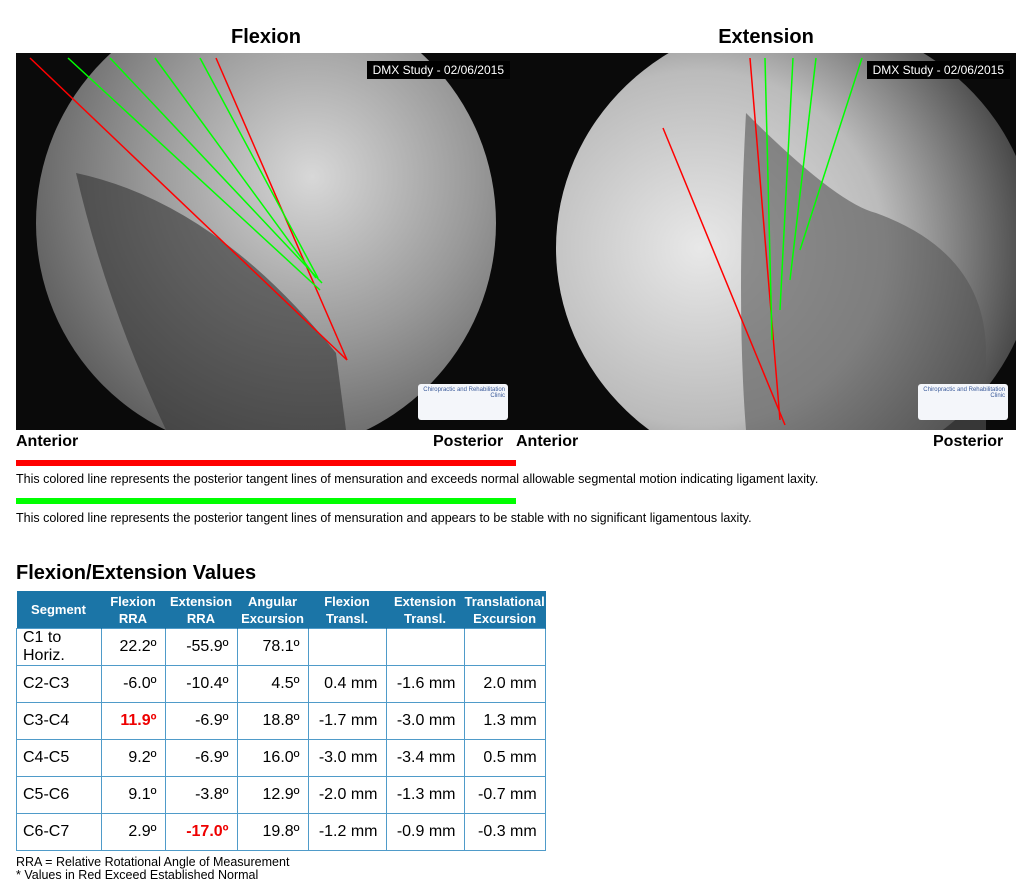 Image resolution: width=1024 pixels, height=889 pixels. Describe the element at coordinates (47, 441) in the screenshot. I see `flexion-anterior-label: Anterior` at that location.